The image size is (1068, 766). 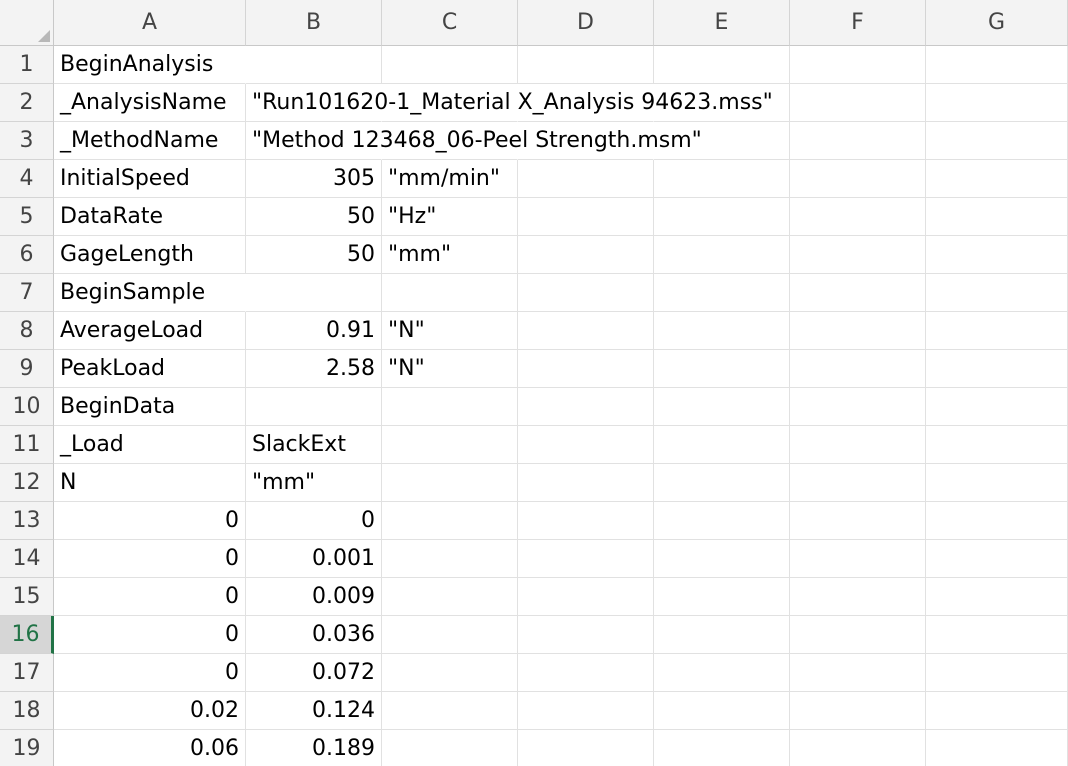 I want to click on cell-d18, so click(x=586, y=711).